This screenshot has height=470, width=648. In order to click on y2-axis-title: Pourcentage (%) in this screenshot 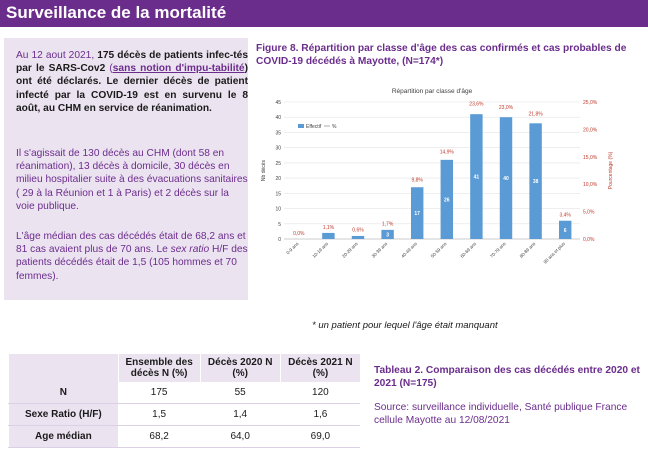, I will do `click(611, 170)`.